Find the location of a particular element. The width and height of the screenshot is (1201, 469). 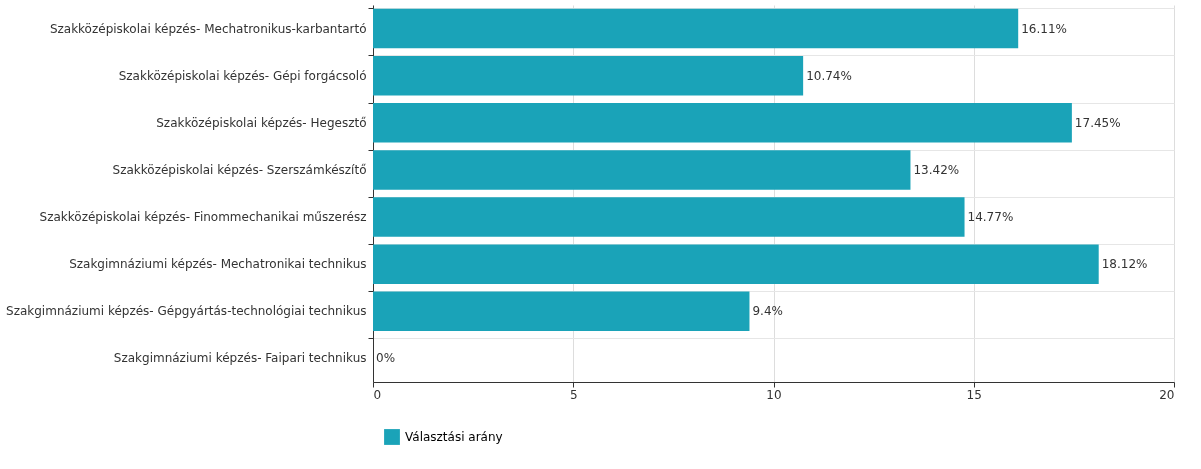

data-label: 10.74% is located at coordinates (829, 75).